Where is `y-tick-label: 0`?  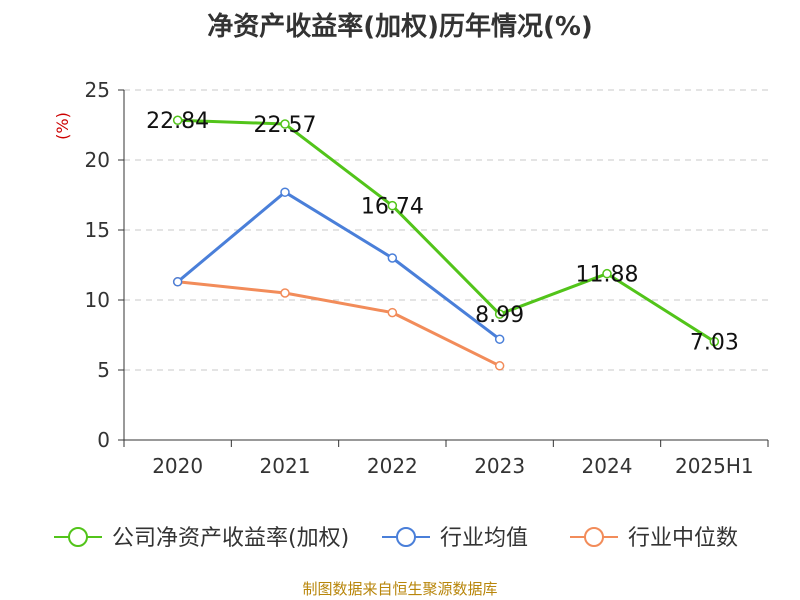
y-tick-label: 0 is located at coordinates (103, 440).